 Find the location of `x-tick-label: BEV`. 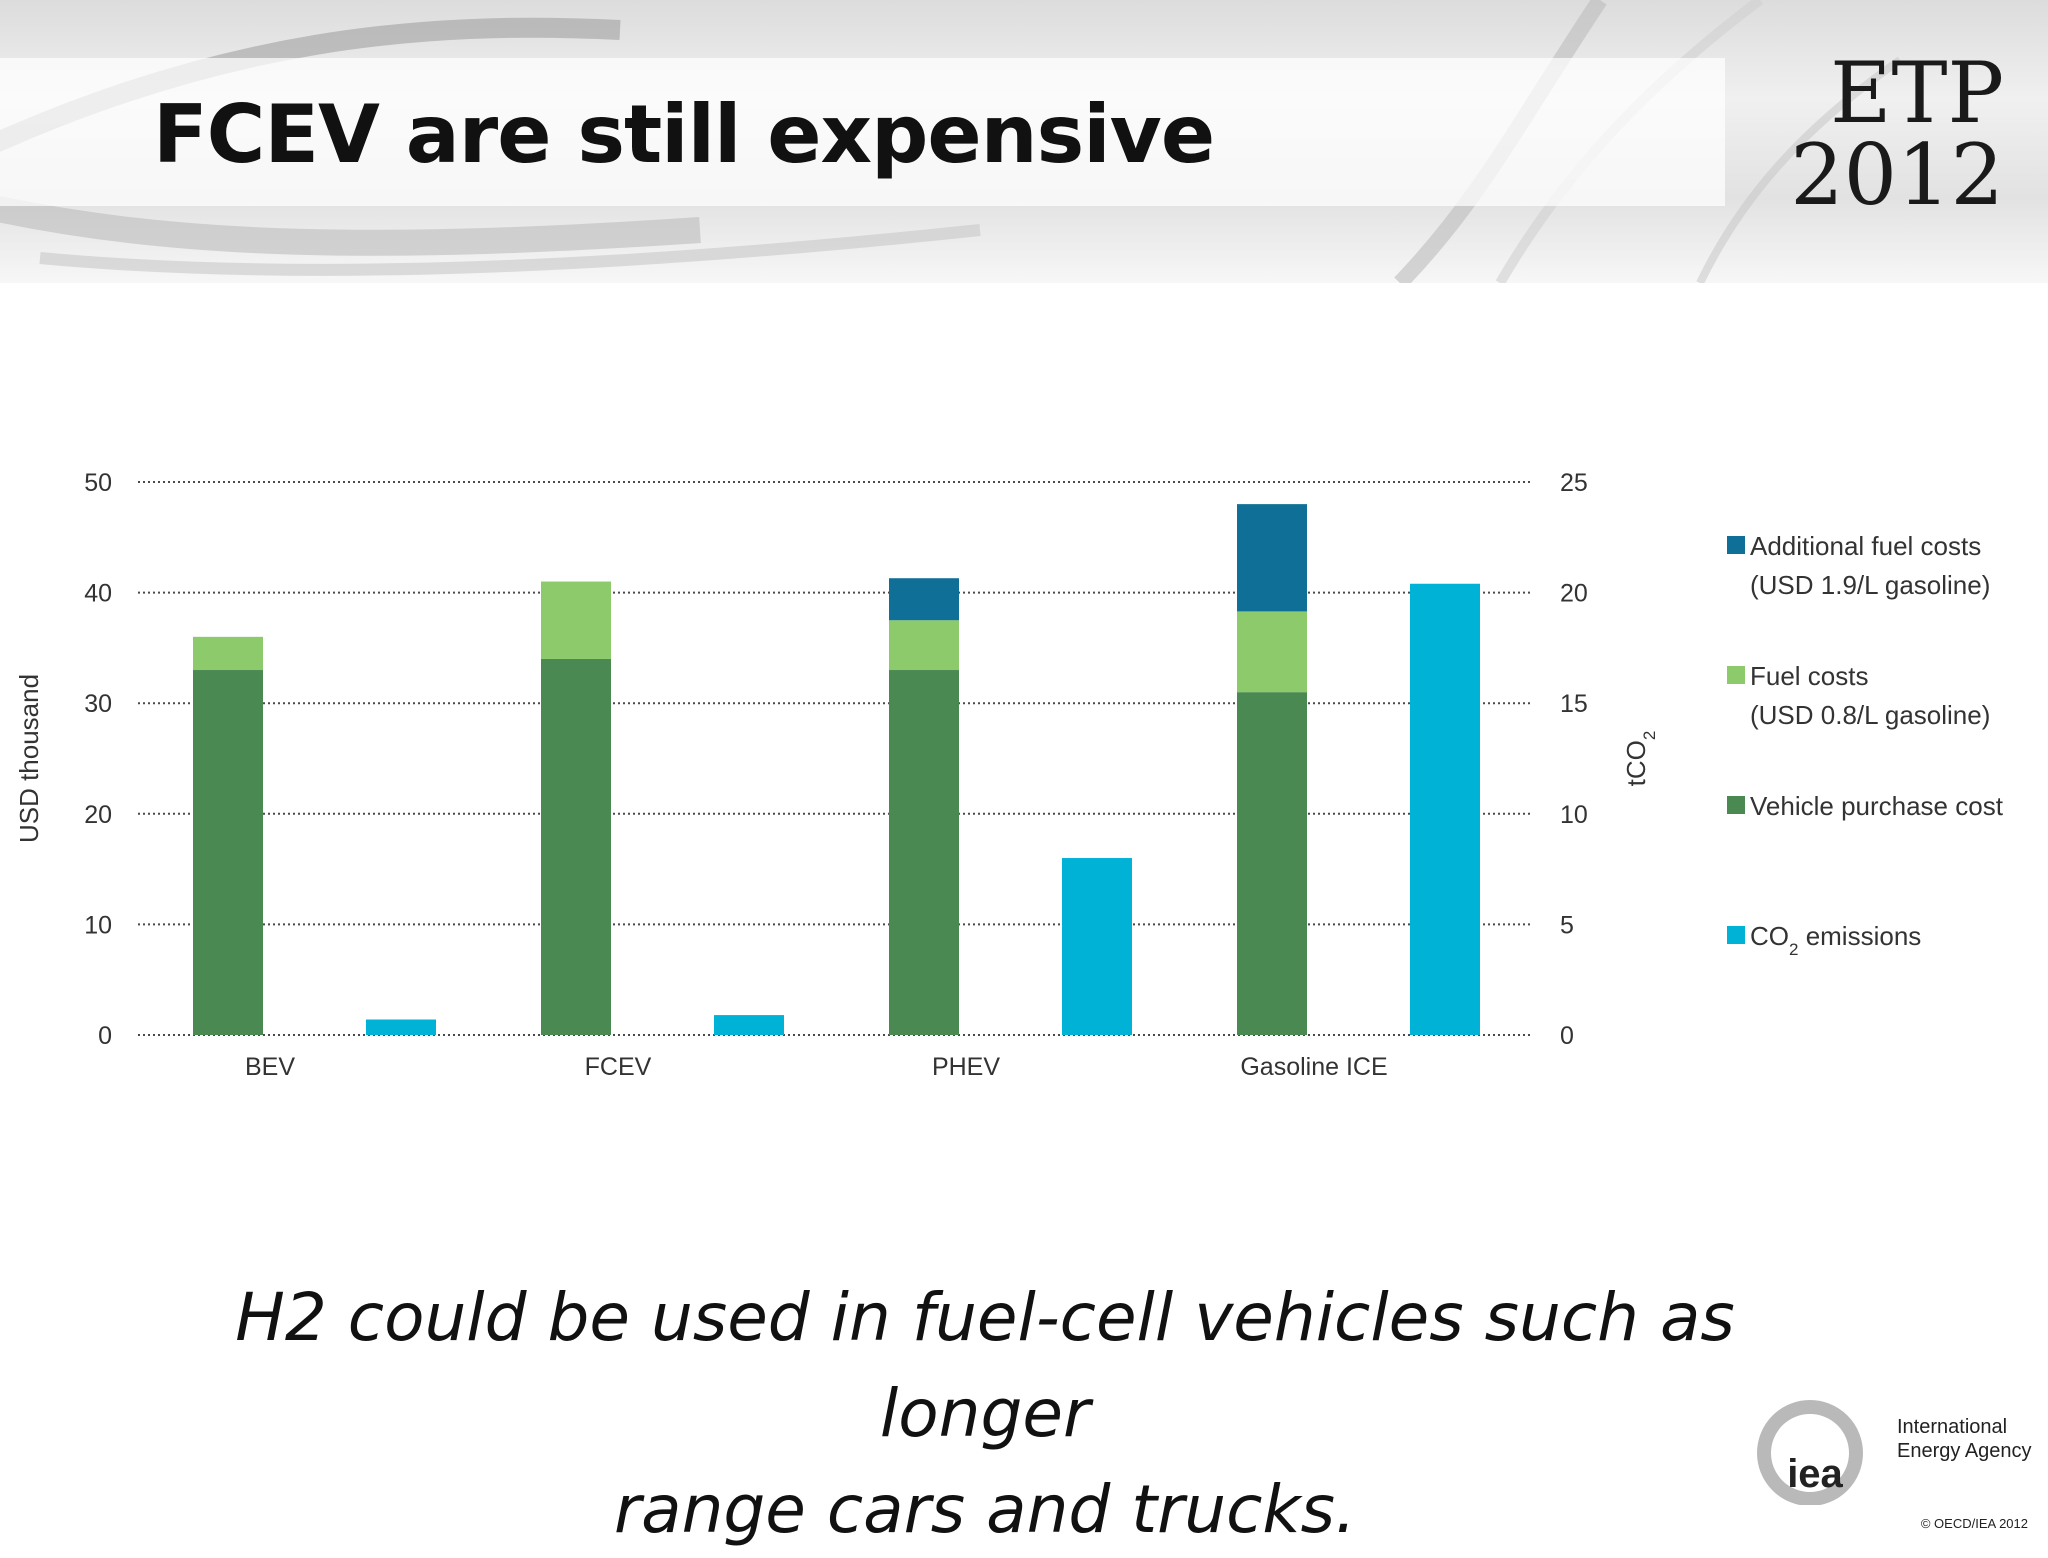

x-tick-label: BEV is located at coordinates (270, 1067).